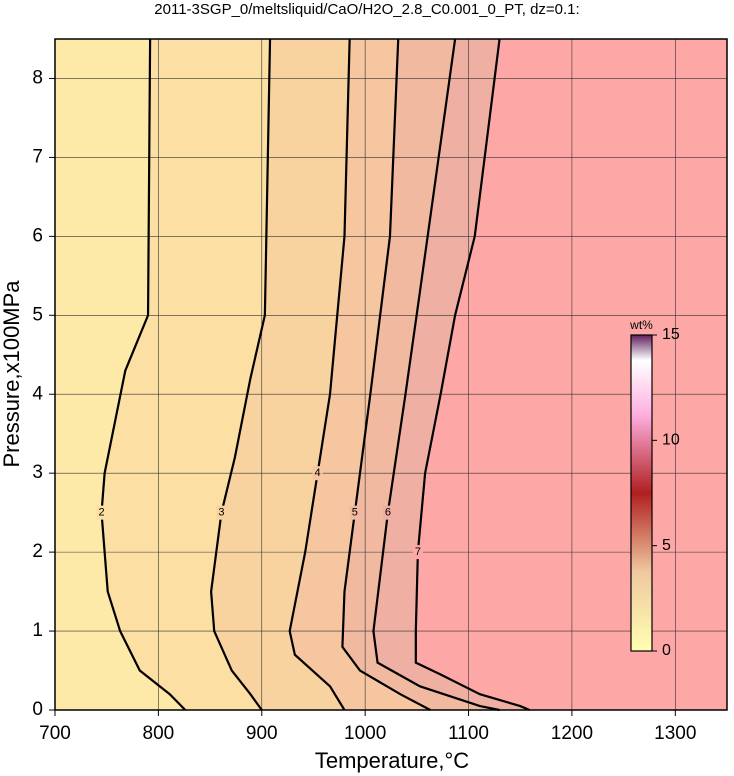  I want to click on contour-label: 4, so click(318, 473).